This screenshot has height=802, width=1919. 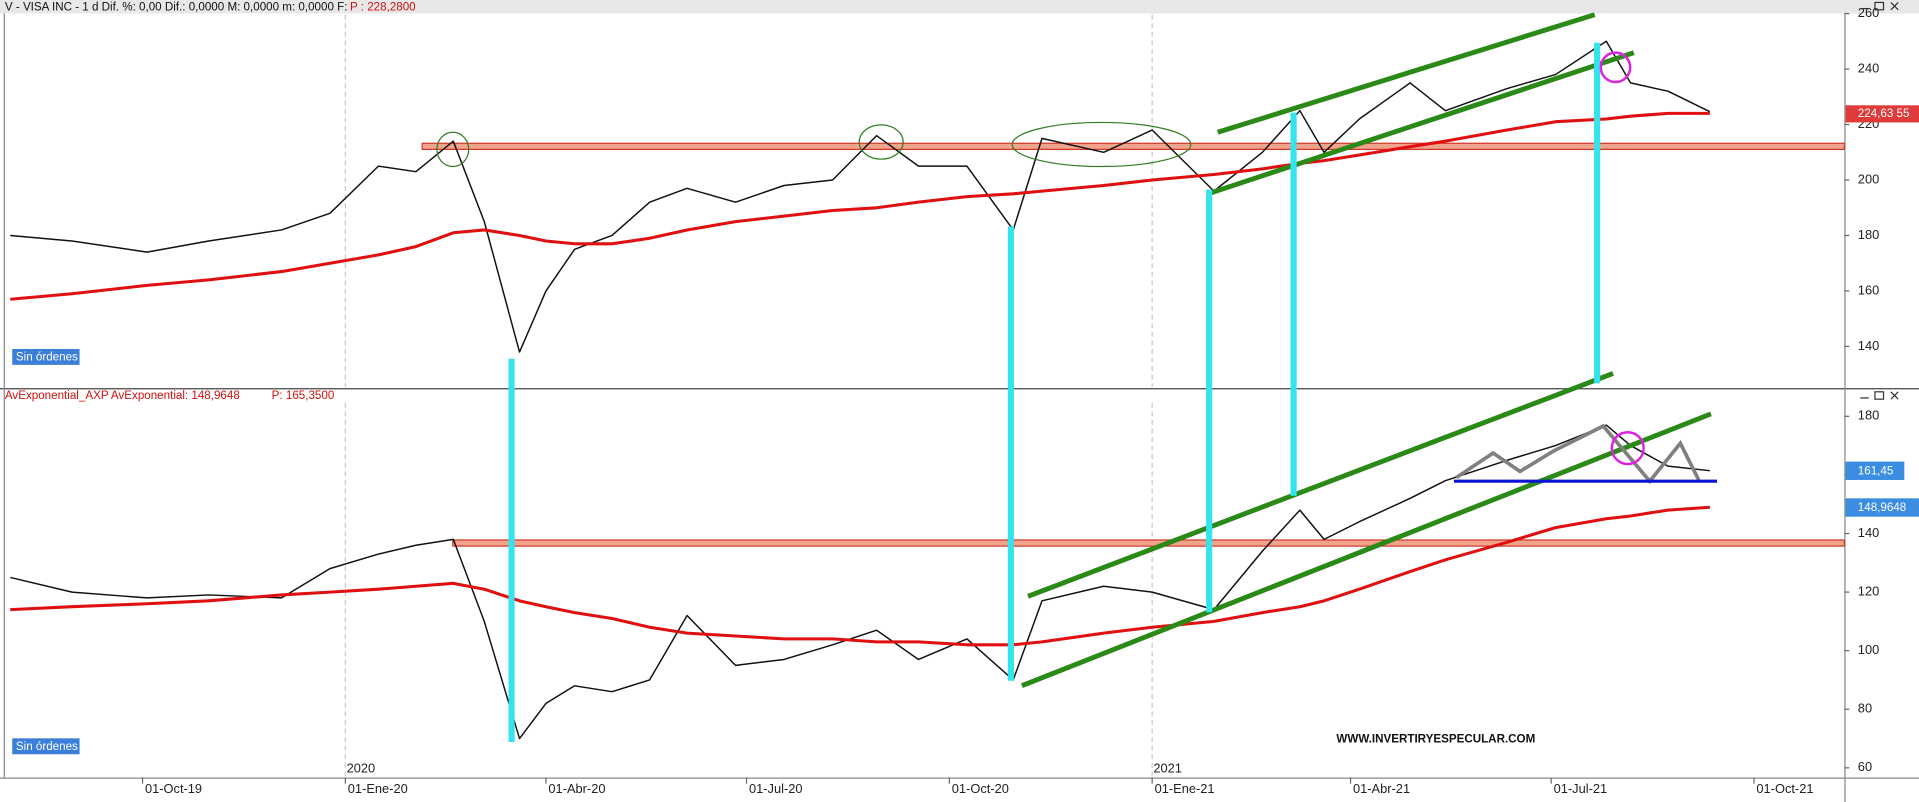 I want to click on x-tick-label: 01-Oct-20, so click(x=980, y=788).